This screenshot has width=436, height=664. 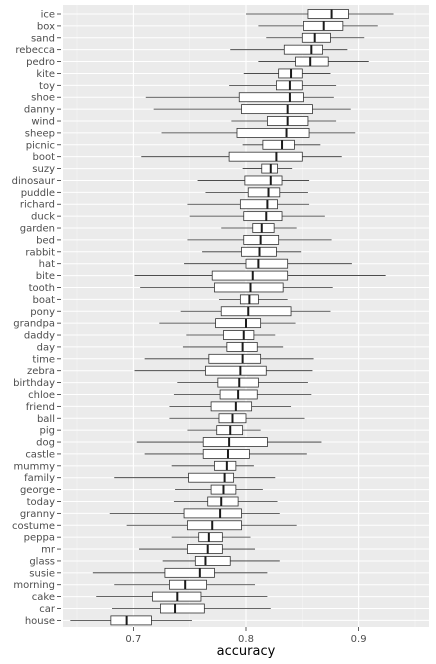 I want to click on category-label: richard, so click(x=37, y=205).